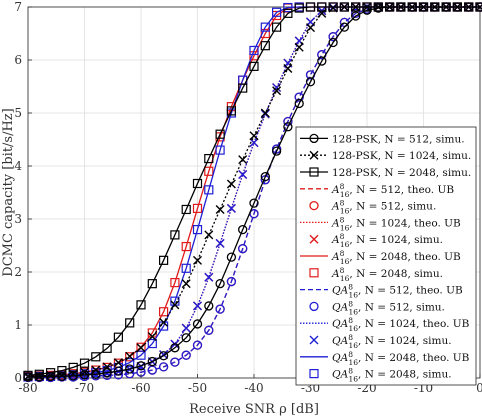  Describe the element at coordinates (197, 388) in the screenshot. I see `x-tick-label: -50` at that location.